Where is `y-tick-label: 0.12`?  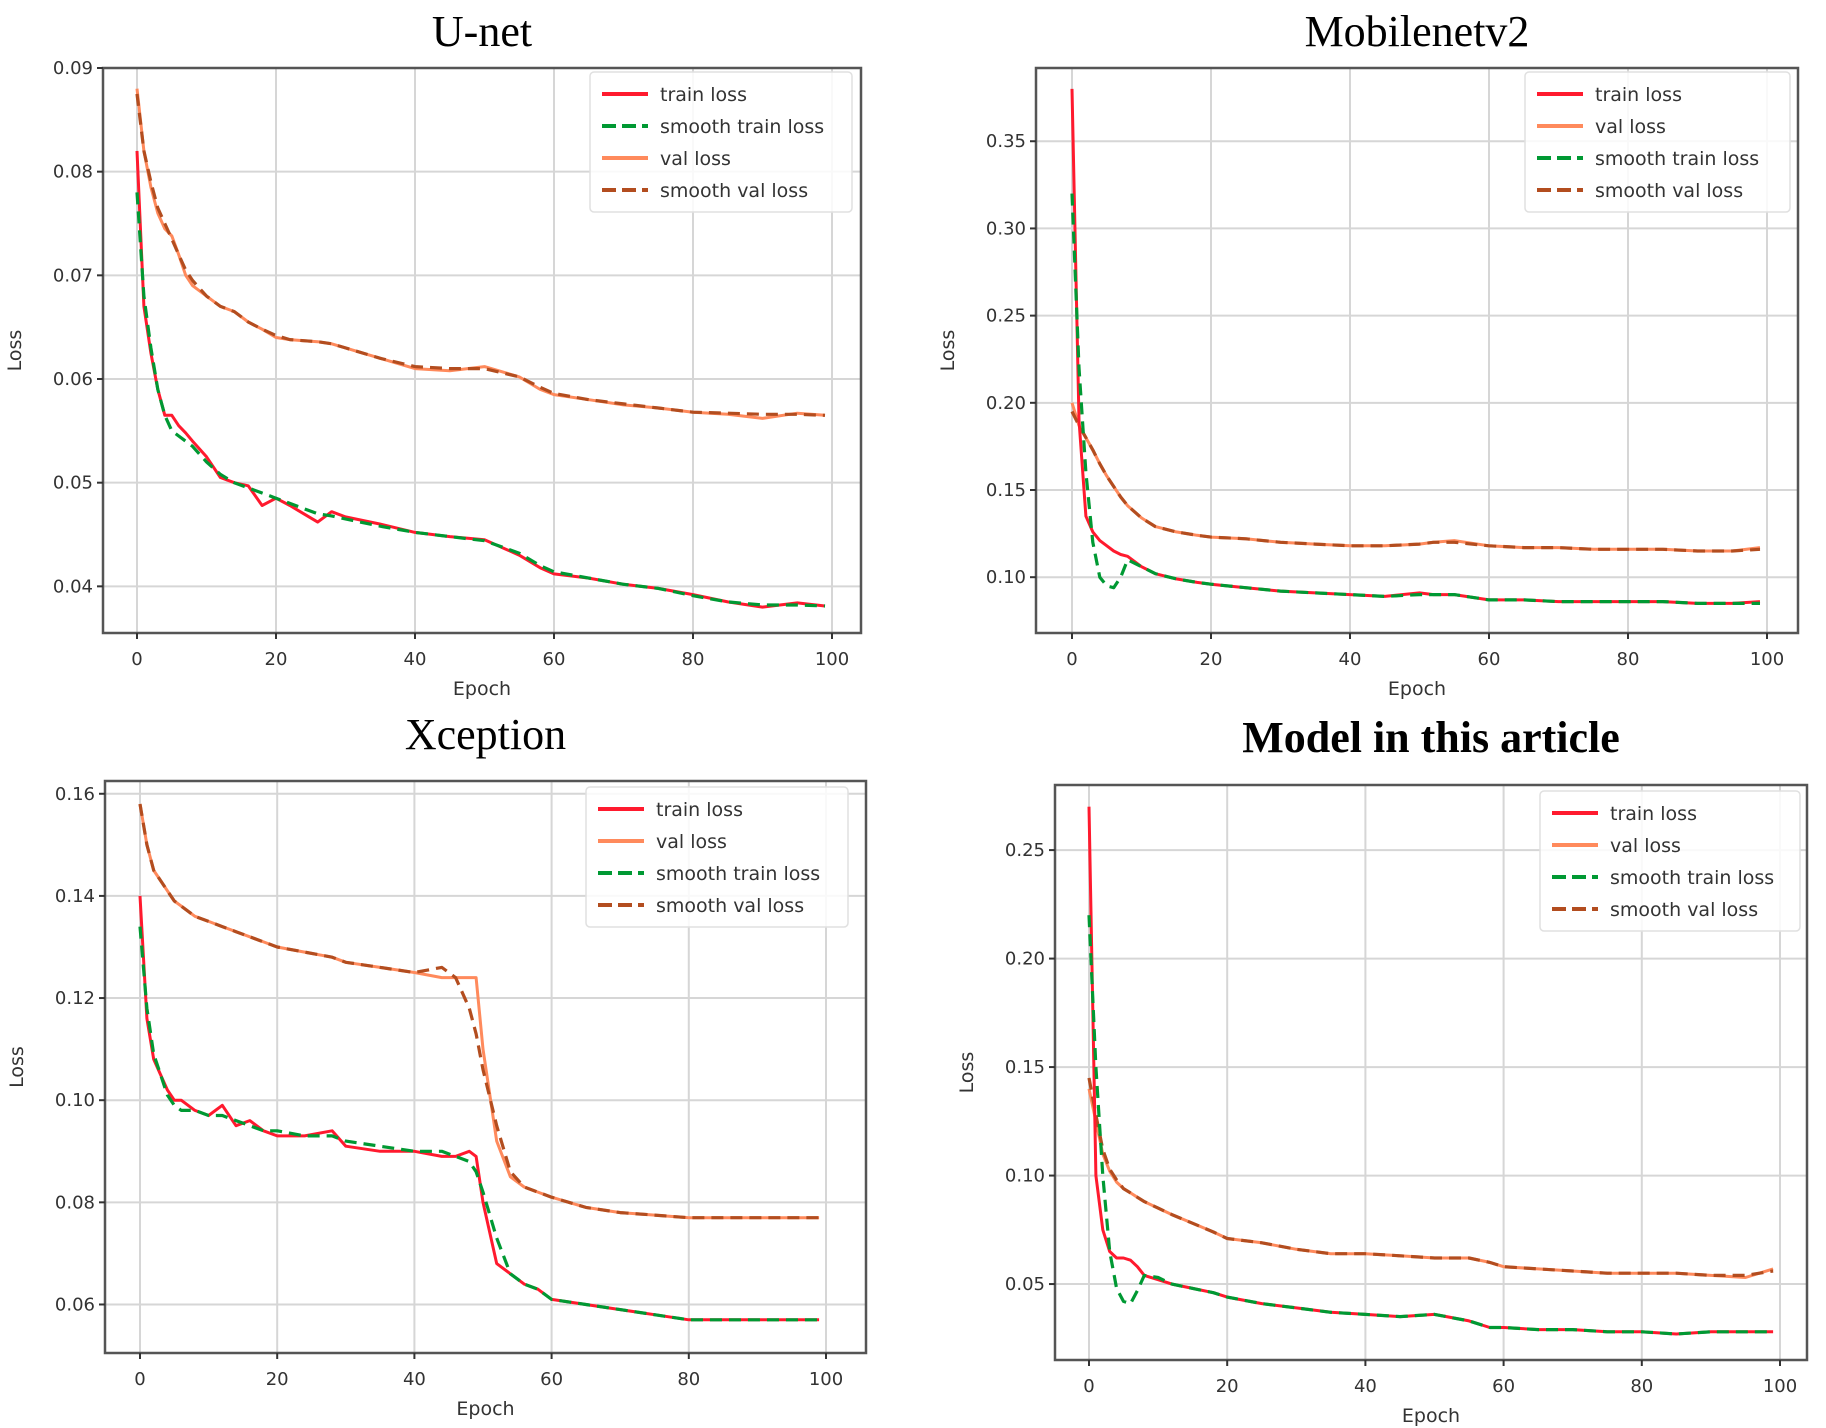 y-tick-label: 0.12 is located at coordinates (75, 998).